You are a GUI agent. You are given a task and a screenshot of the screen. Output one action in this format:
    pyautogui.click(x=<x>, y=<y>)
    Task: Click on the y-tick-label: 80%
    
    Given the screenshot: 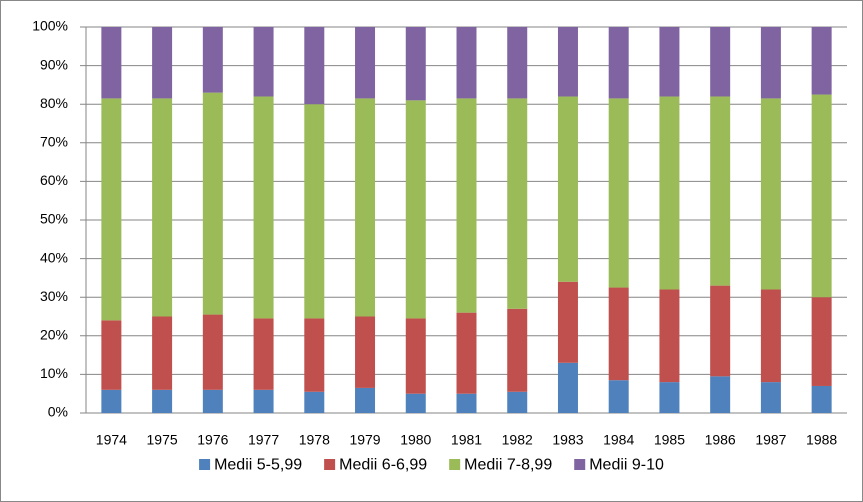 What is the action you would take?
    pyautogui.click(x=54, y=103)
    